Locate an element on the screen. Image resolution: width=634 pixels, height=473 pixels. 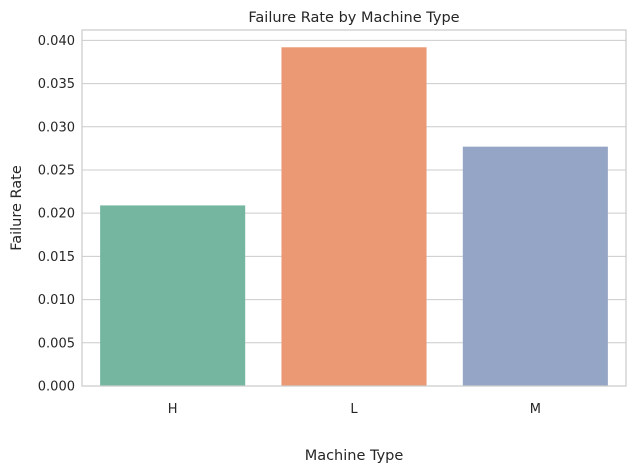
y-tick-label: 0.040 is located at coordinates (56, 41).